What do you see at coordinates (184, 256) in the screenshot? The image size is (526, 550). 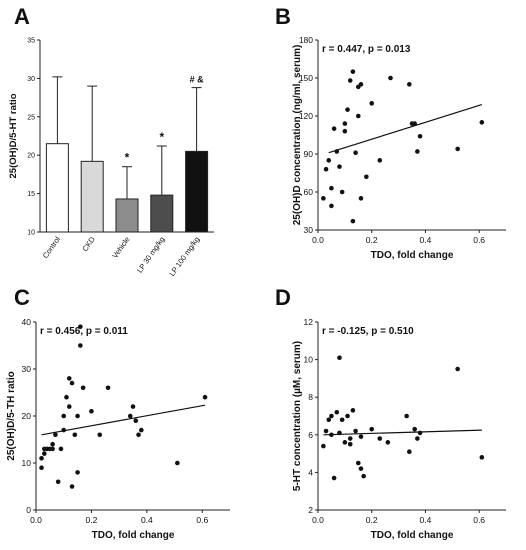 I see `category-label: LP 100 mg/kg` at bounding box center [184, 256].